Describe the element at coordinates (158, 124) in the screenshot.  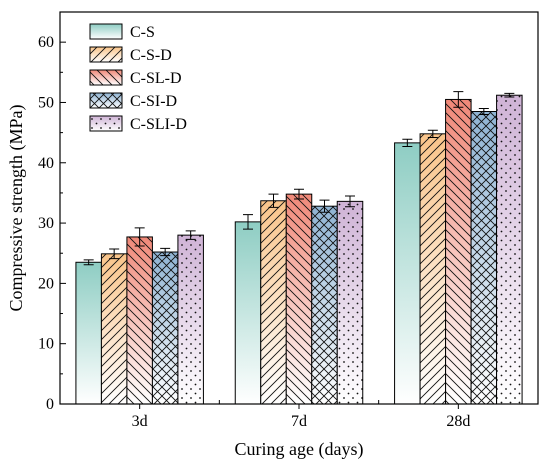
I see `legend-label: C-SLI-D` at that location.